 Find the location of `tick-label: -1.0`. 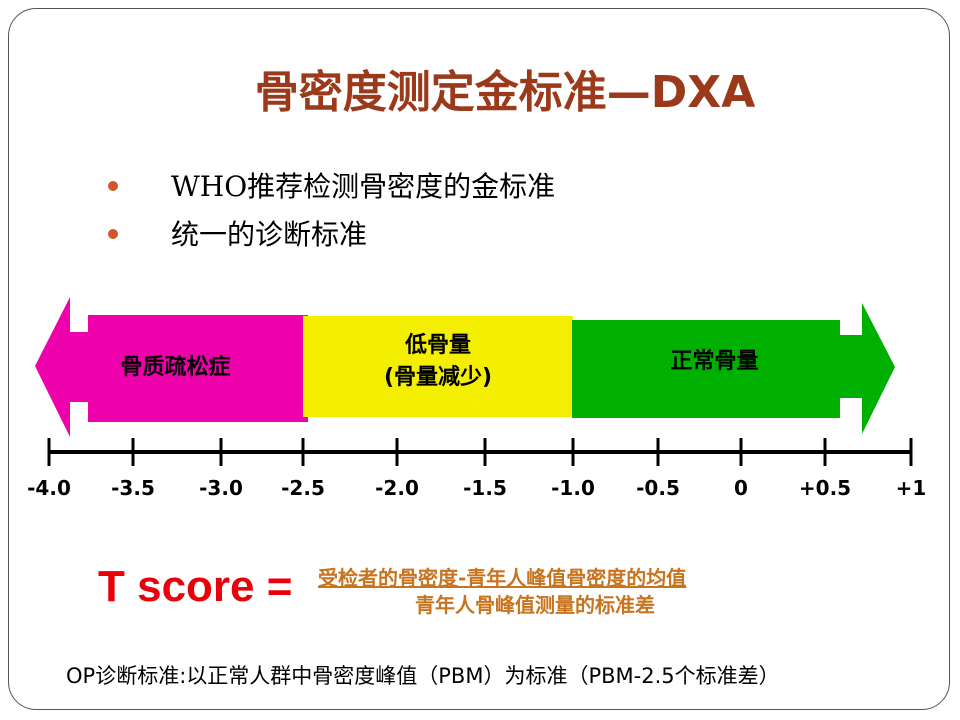

tick-label: -1.0 is located at coordinates (573, 488).